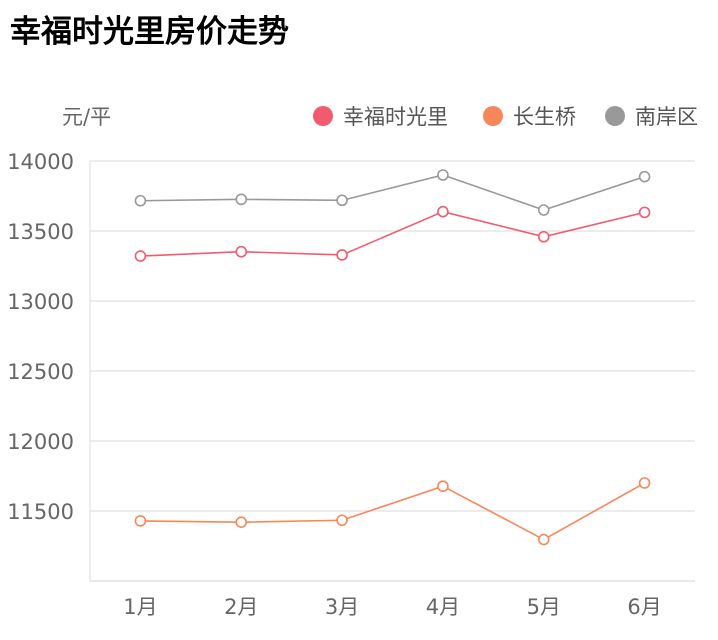 This screenshot has width=718, height=640. What do you see at coordinates (40, 442) in the screenshot?
I see `y-tick-label: 12000` at bounding box center [40, 442].